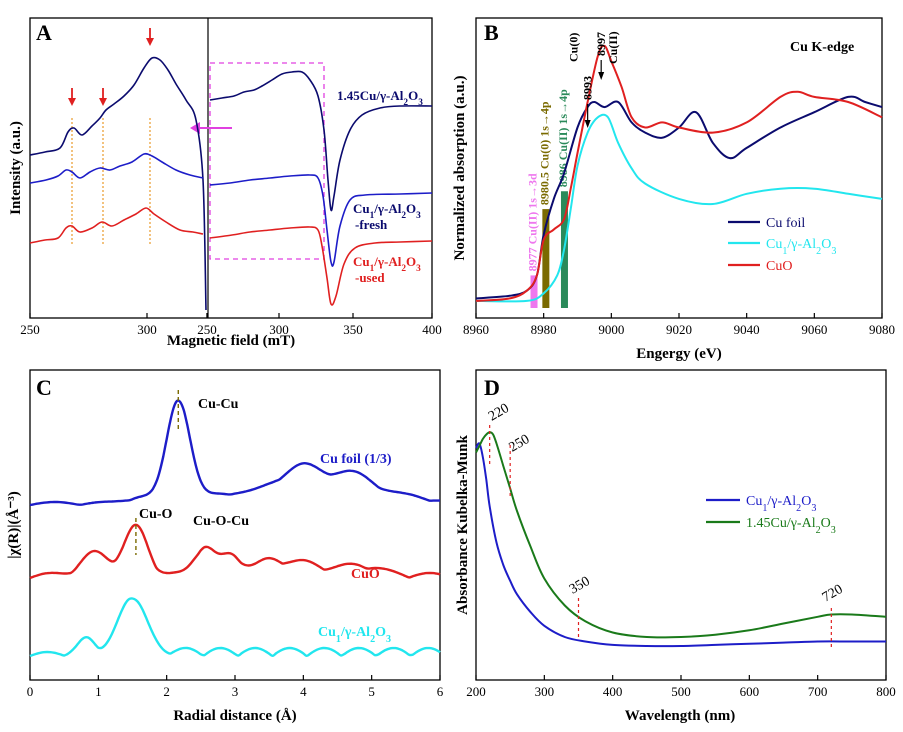  I want to click on series-label: Cu foil (1/3), so click(356, 459).